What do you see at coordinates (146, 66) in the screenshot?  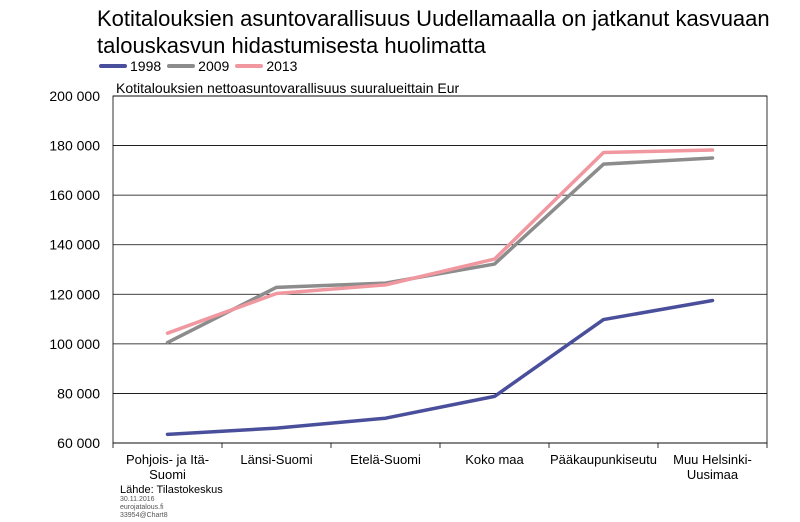 I see `legend-label-1998: 1998` at bounding box center [146, 66].